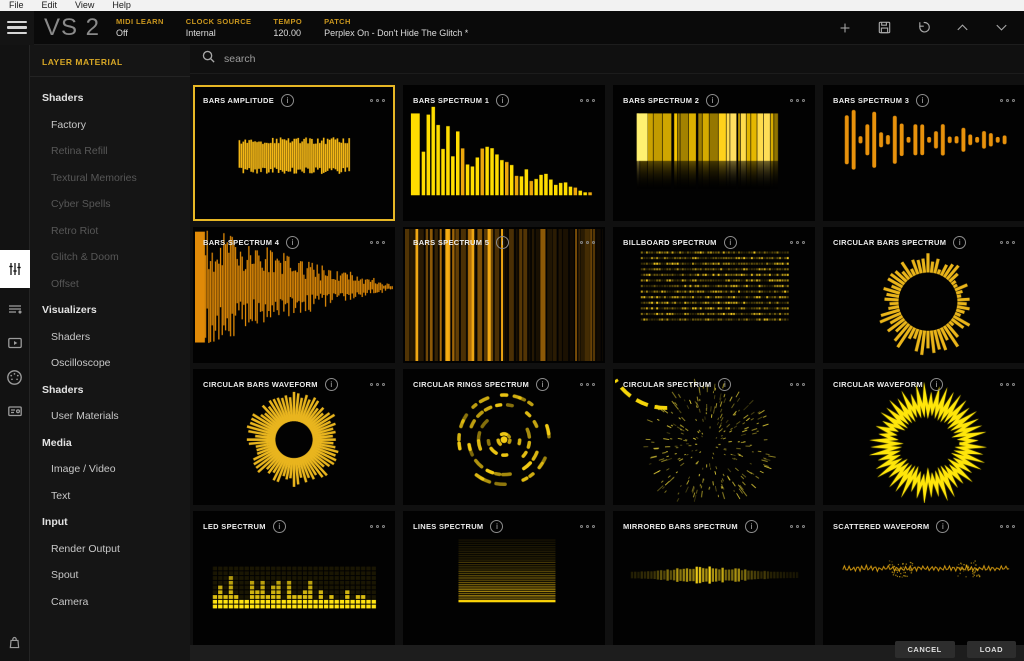 The height and width of the screenshot is (661, 1024). Describe the element at coordinates (219, 27) in the screenshot. I see `header-field-clock-source: CLOCK SOURCE Internal` at that location.